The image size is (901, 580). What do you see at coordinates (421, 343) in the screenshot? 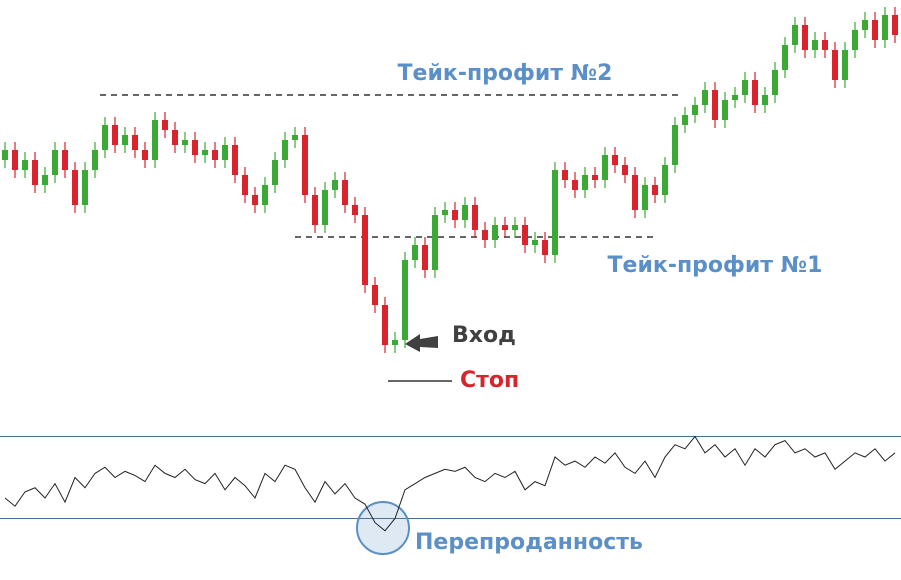
I see `entry-arrow` at bounding box center [421, 343].